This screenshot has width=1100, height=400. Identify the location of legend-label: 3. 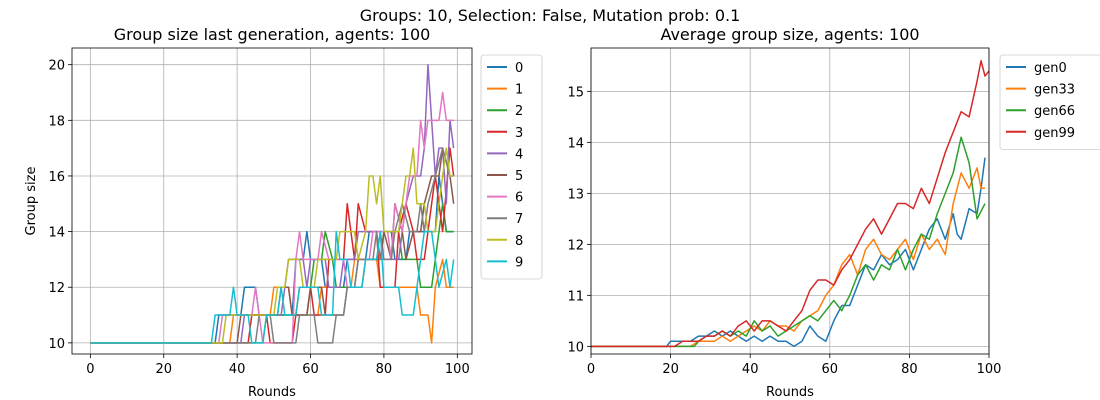
(519, 133).